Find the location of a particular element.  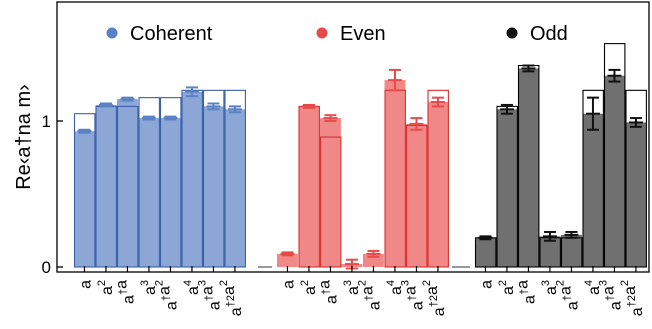

y-tick-label: 0 is located at coordinates (46, 267).